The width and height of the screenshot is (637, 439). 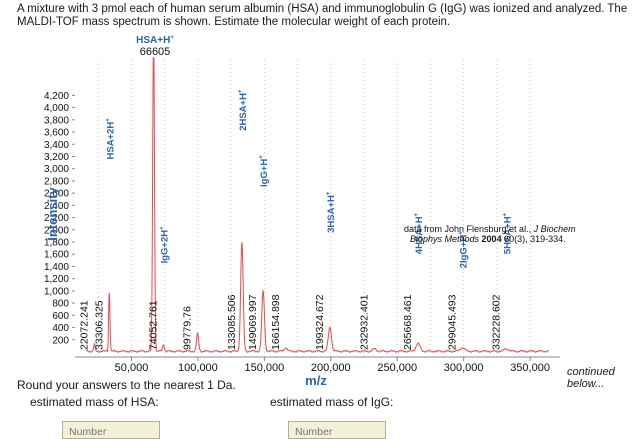 What do you see at coordinates (94, 402) in the screenshot?
I see `hsa-mass-label: estimated mass of HSA:` at bounding box center [94, 402].